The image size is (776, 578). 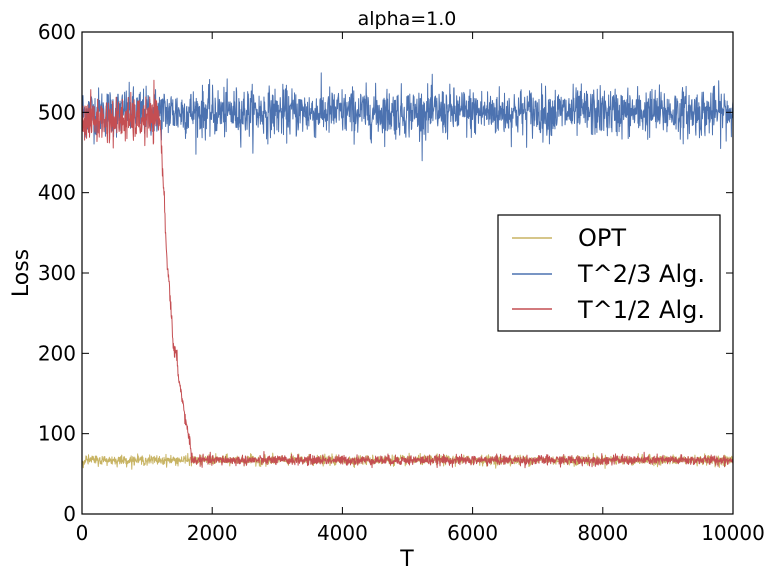 I want to click on y-tick-label: 500, so click(x=57, y=112).